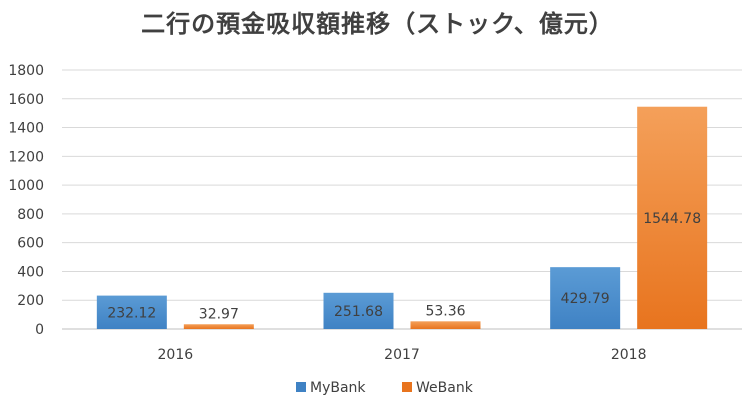 This screenshot has width=755, height=416. I want to click on y-tick-label: 1600, so click(26, 100).